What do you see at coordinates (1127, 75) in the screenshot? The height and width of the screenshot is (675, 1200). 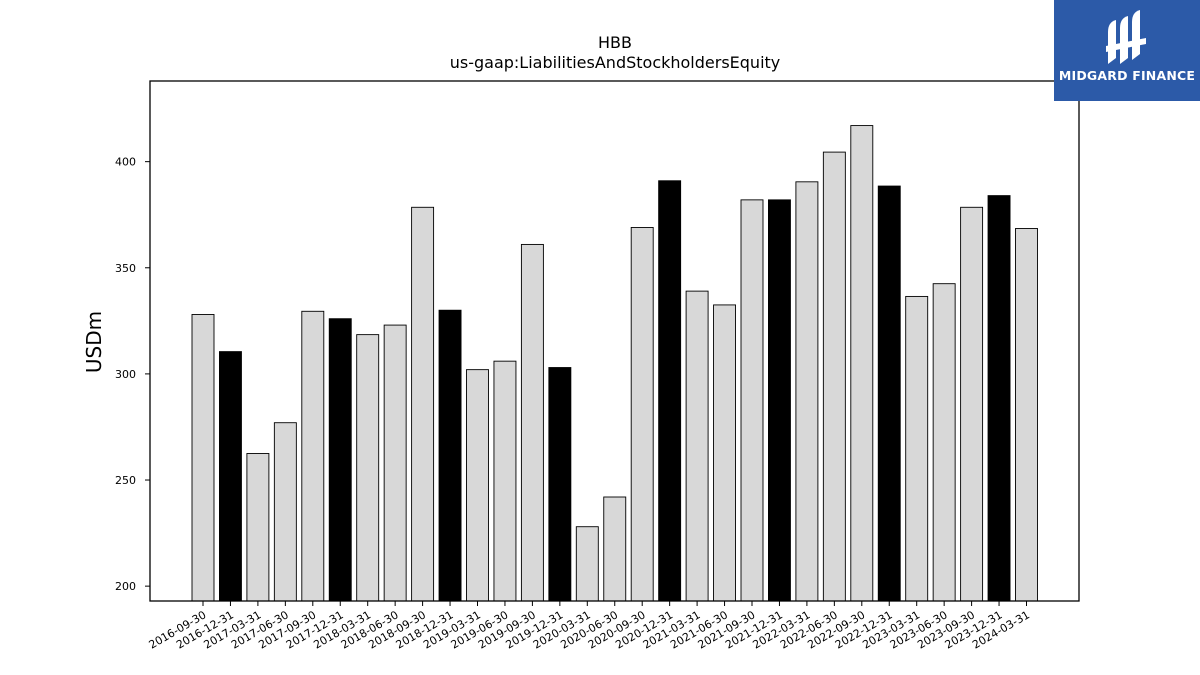 I see `logo-text: MIDGARD FINANCE` at bounding box center [1127, 75].